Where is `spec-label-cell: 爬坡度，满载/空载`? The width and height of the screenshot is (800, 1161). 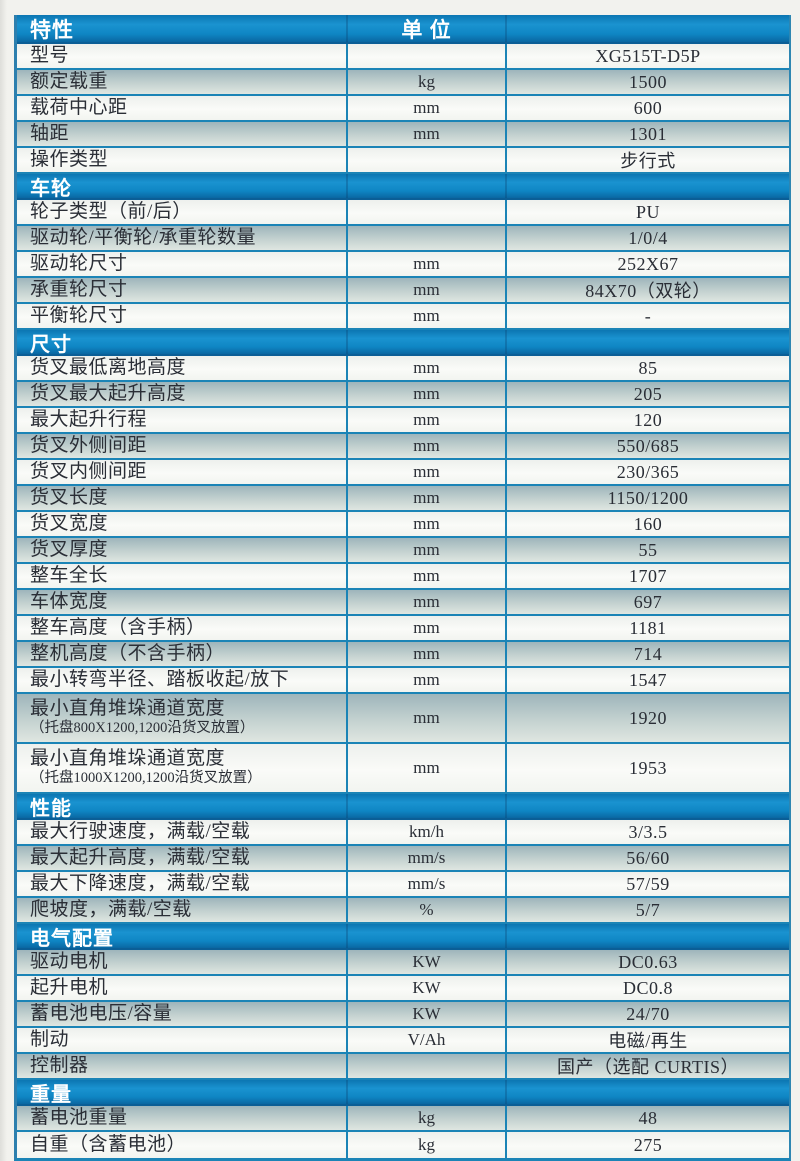 spec-label-cell: 爬坡度，满载/空载 is located at coordinates (181, 910).